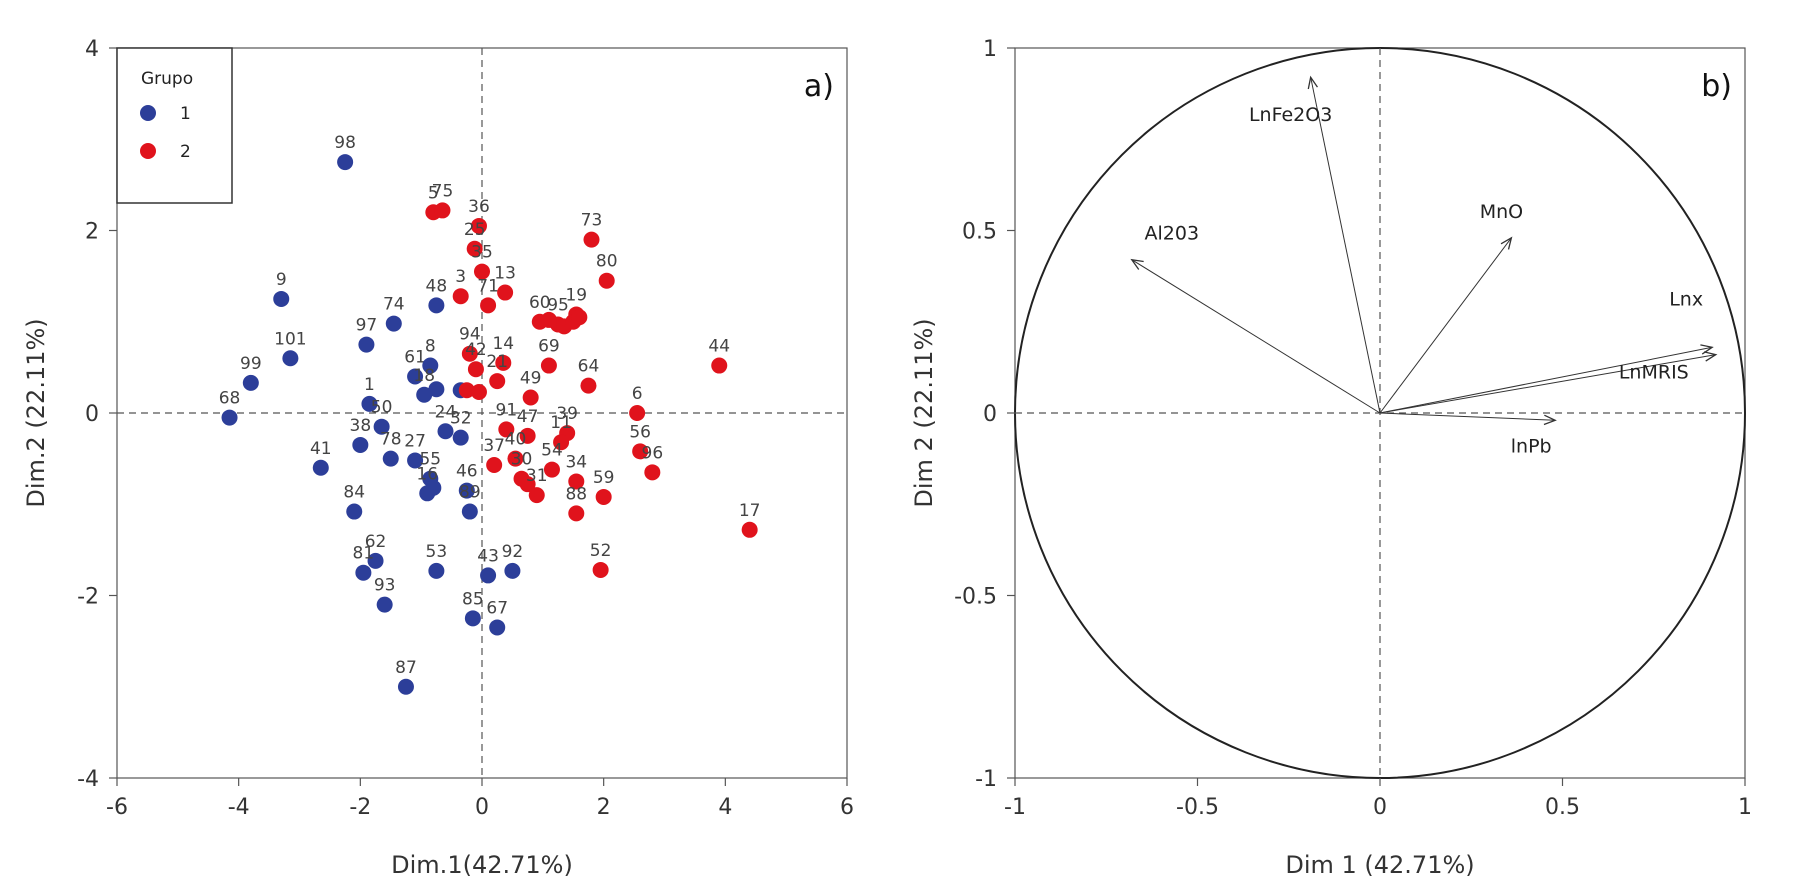  What do you see at coordinates (1197, 807) in the screenshot?
I see `circle-x-tick-label: -0.5` at bounding box center [1197, 807].